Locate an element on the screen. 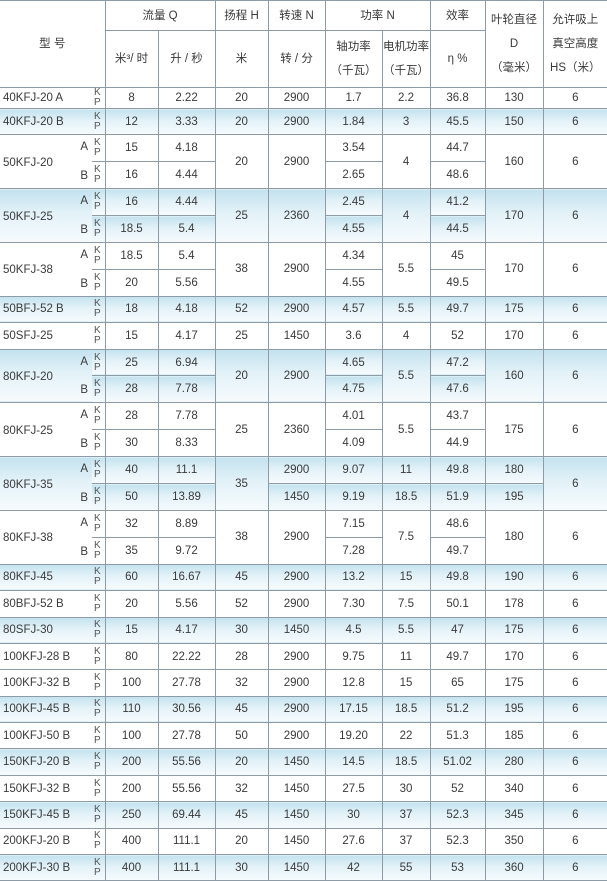 The width and height of the screenshot is (607, 881). table-row: 50KFJ-20 A B K P 15 4.18 20 2900 3.54 4 44.7 160 6 is located at coordinates (303, 162).